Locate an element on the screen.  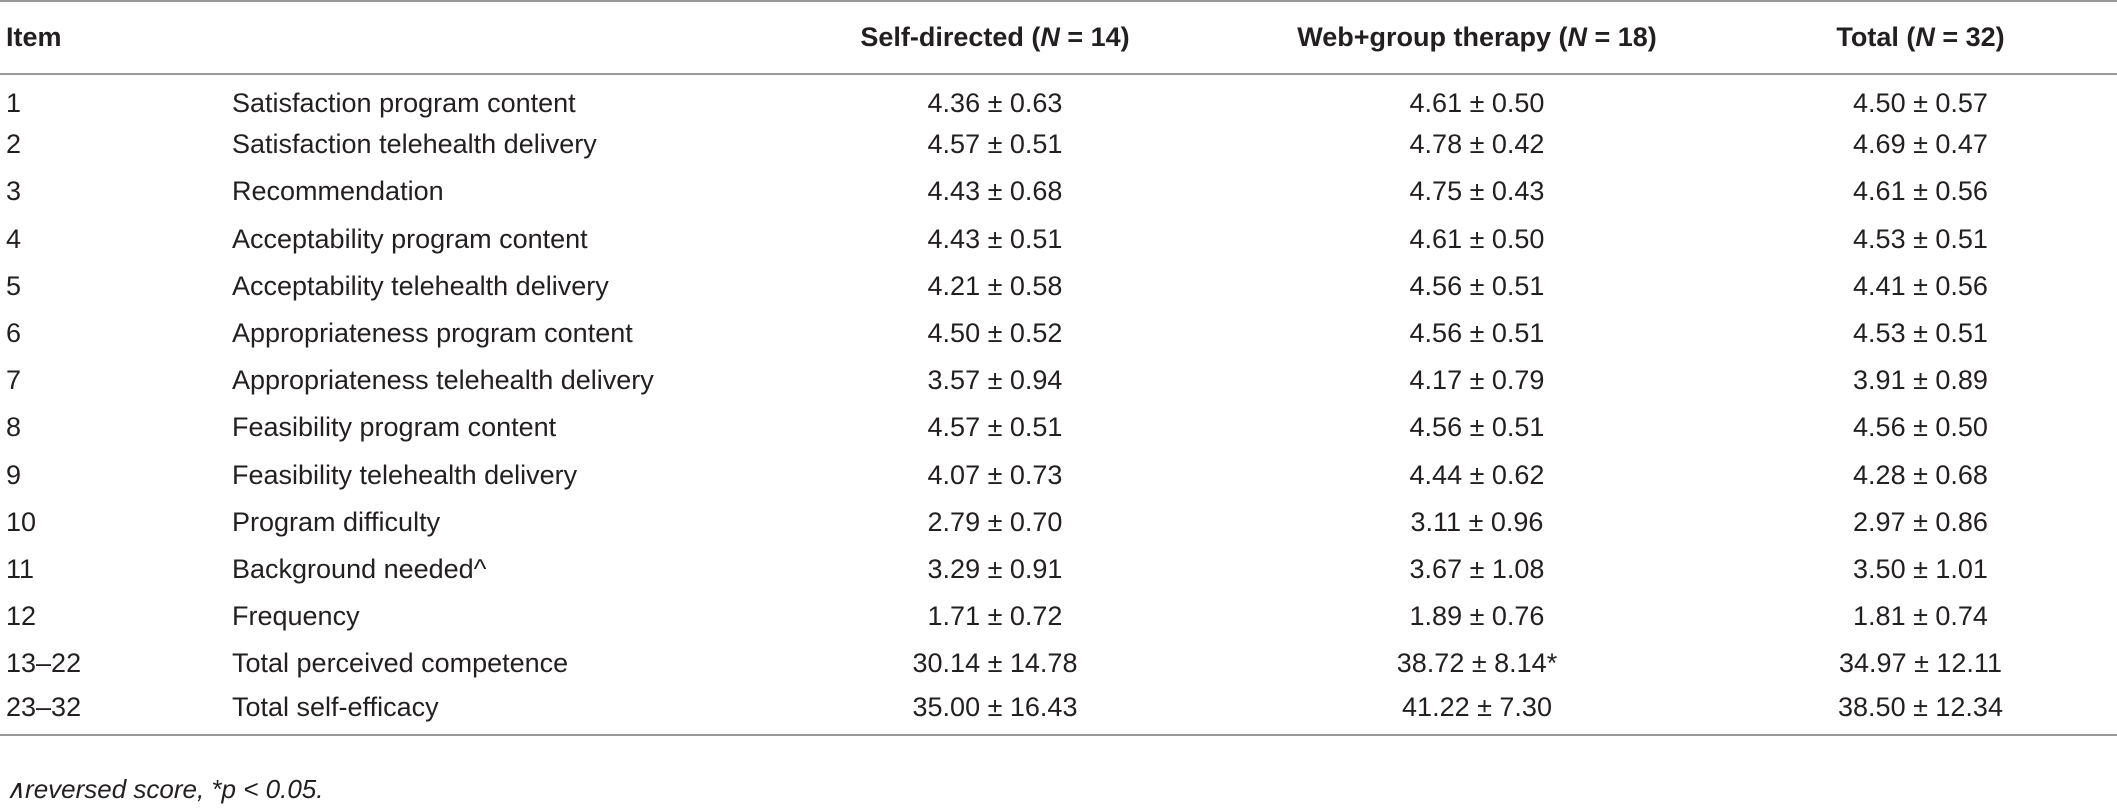
item-number: 13–22 is located at coordinates (44, 663).